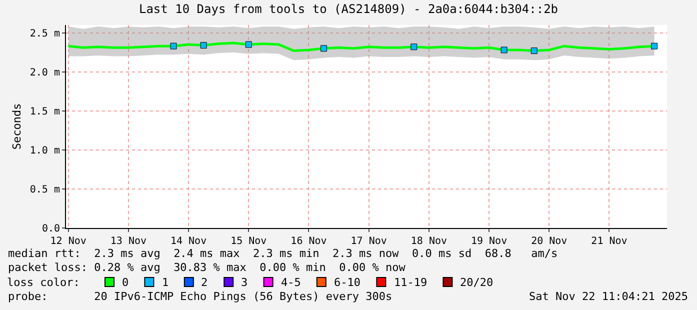  Describe the element at coordinates (45, 190) in the screenshot. I see `y-tick-label: 0.5 m` at that location.